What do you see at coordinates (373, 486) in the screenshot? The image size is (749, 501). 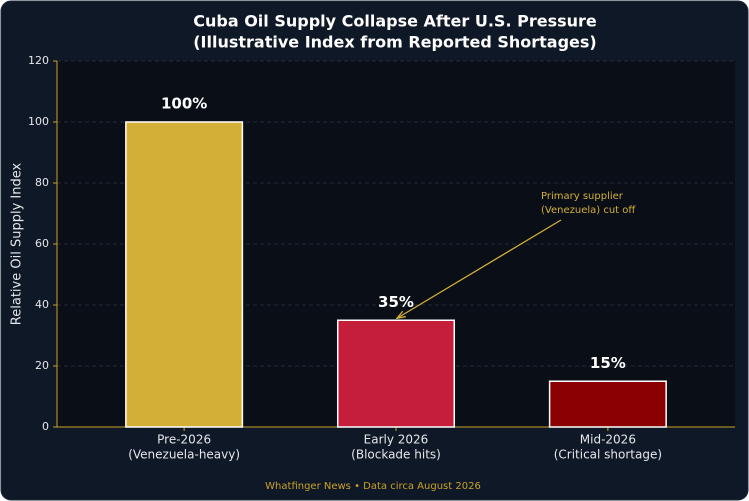 I see `source-note: Whatfinger News • Data circa August 2026` at bounding box center [373, 486].